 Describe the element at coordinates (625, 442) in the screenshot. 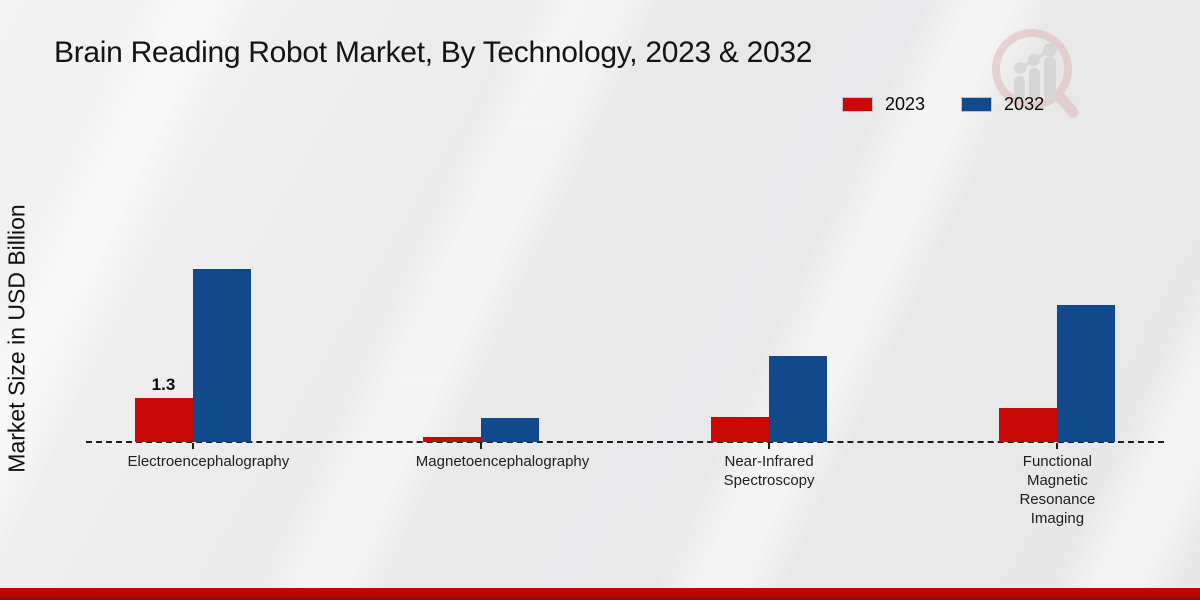

I see `x-axis-dashed-baseline` at that location.